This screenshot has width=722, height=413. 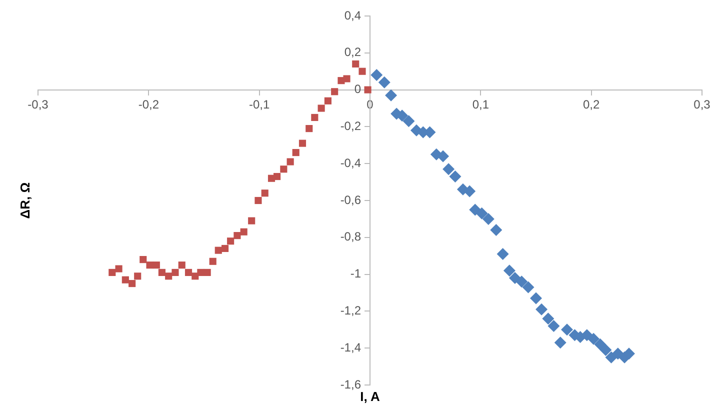 What do you see at coordinates (259, 104) in the screenshot?
I see `x-tick-label: -0,1` at bounding box center [259, 104].